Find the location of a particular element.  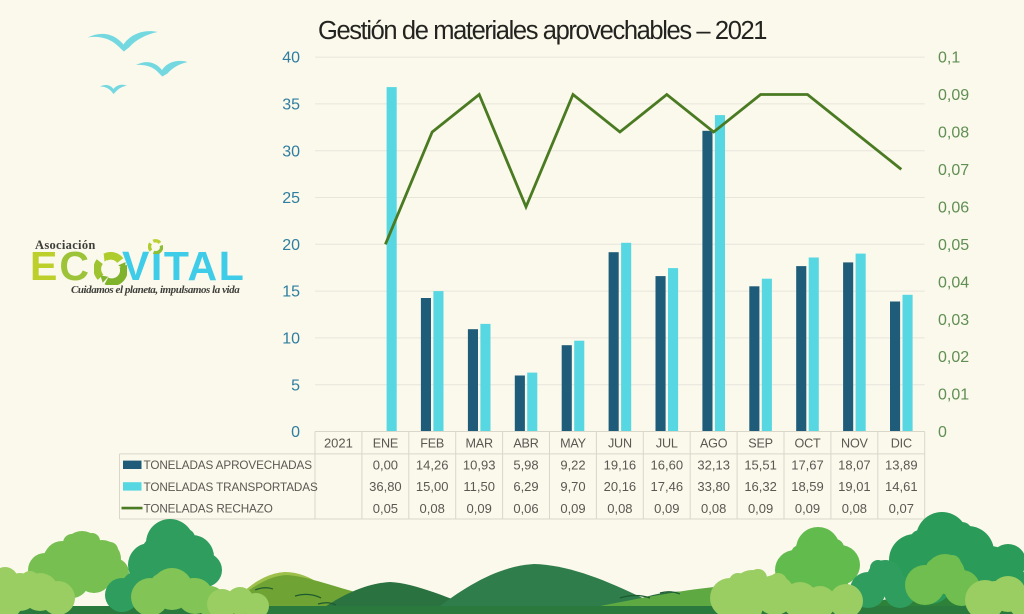

svg-text: OCT is located at coordinates (808, 443).